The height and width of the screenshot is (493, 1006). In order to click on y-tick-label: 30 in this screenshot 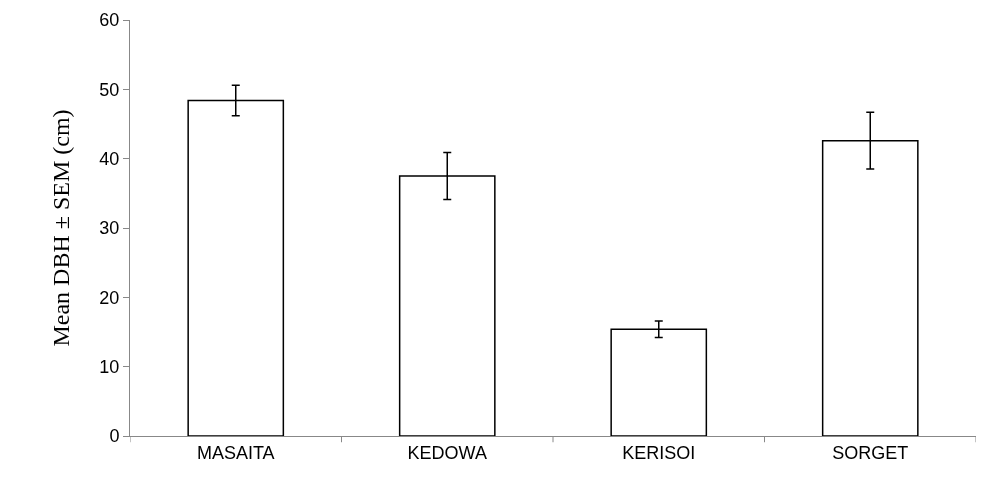, I will do `click(109, 228)`.